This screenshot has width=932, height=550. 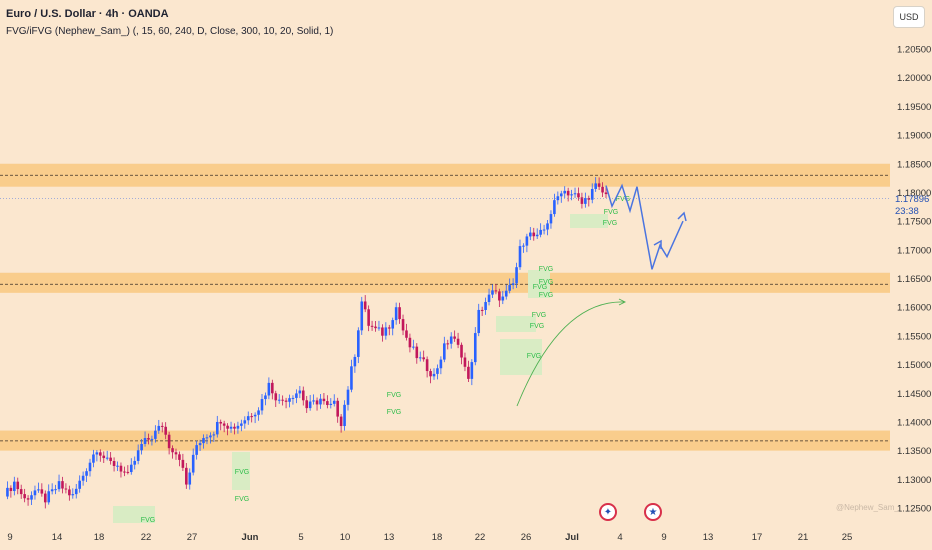 What do you see at coordinates (653, 512) in the screenshot?
I see `eu-flag-icon: ★` at bounding box center [653, 512].